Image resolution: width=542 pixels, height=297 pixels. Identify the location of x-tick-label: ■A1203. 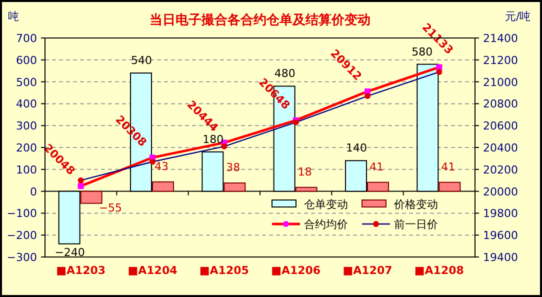
(81, 270).